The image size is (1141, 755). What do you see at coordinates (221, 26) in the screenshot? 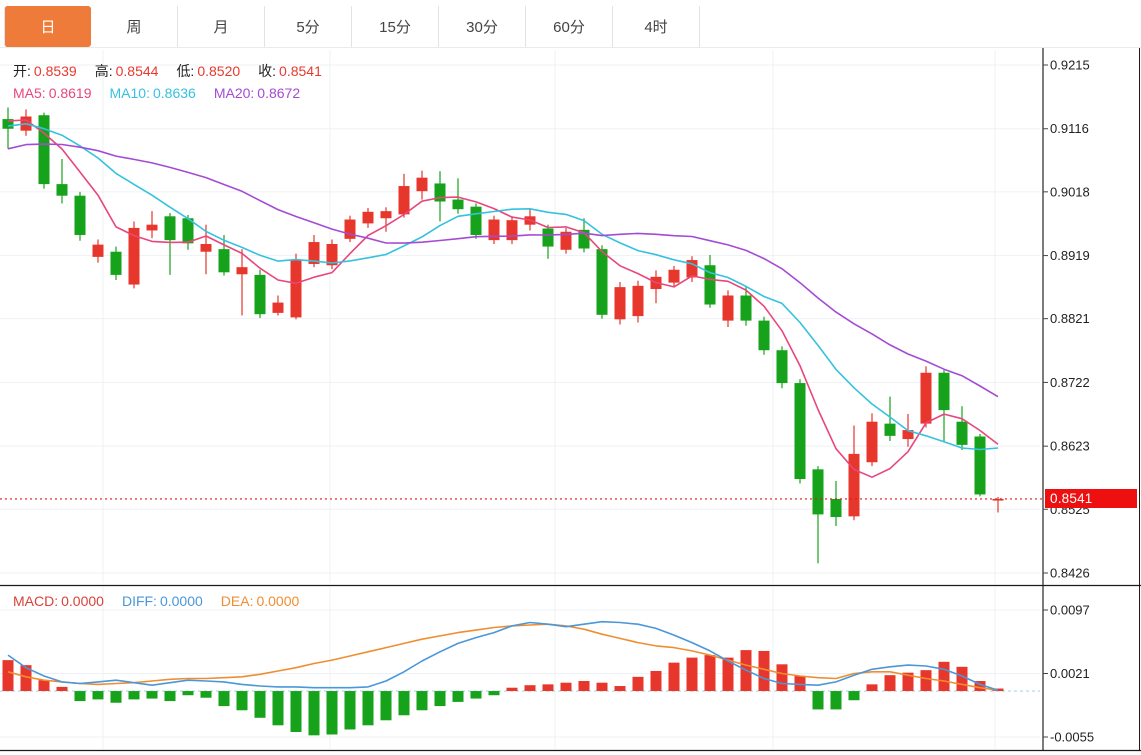
I see `tab-interval-2: 月` at bounding box center [221, 26].